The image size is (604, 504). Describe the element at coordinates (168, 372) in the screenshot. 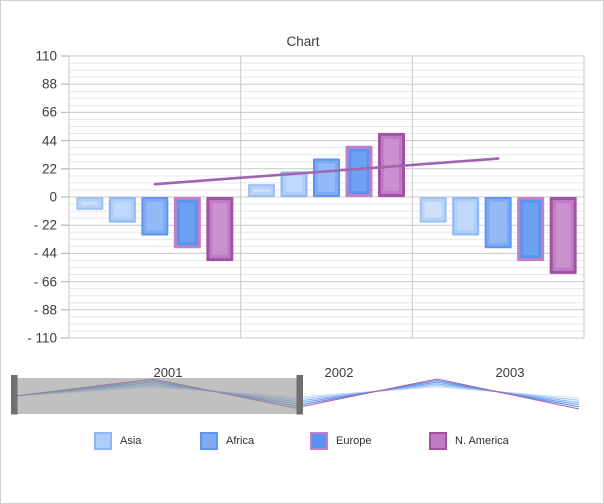

I see `x-axis-label-2001: 2001` at that location.